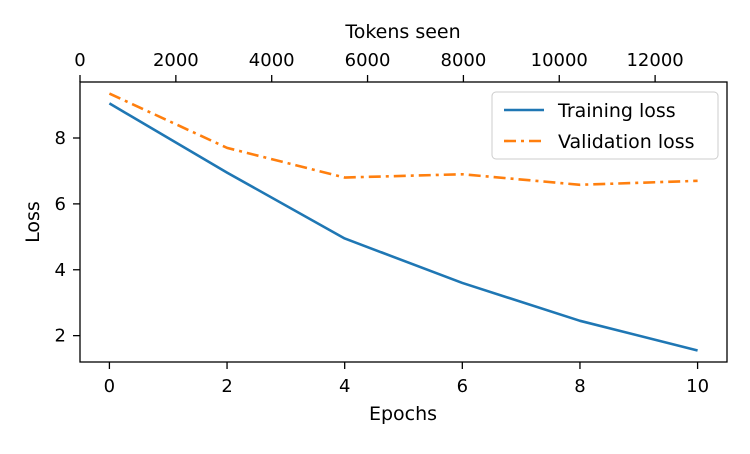 This screenshot has width=750, height=454. What do you see at coordinates (626, 142) in the screenshot?
I see `legend-label-validation-loss: Validation loss` at bounding box center [626, 142].